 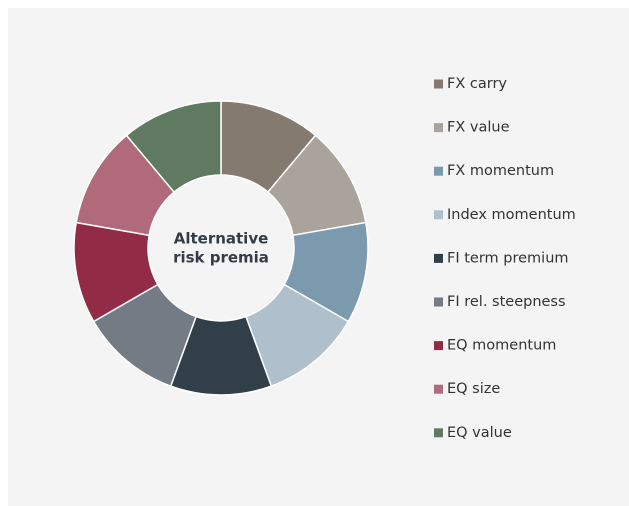 What do you see at coordinates (477, 84) in the screenshot?
I see `legend-label: FX carry` at bounding box center [477, 84].